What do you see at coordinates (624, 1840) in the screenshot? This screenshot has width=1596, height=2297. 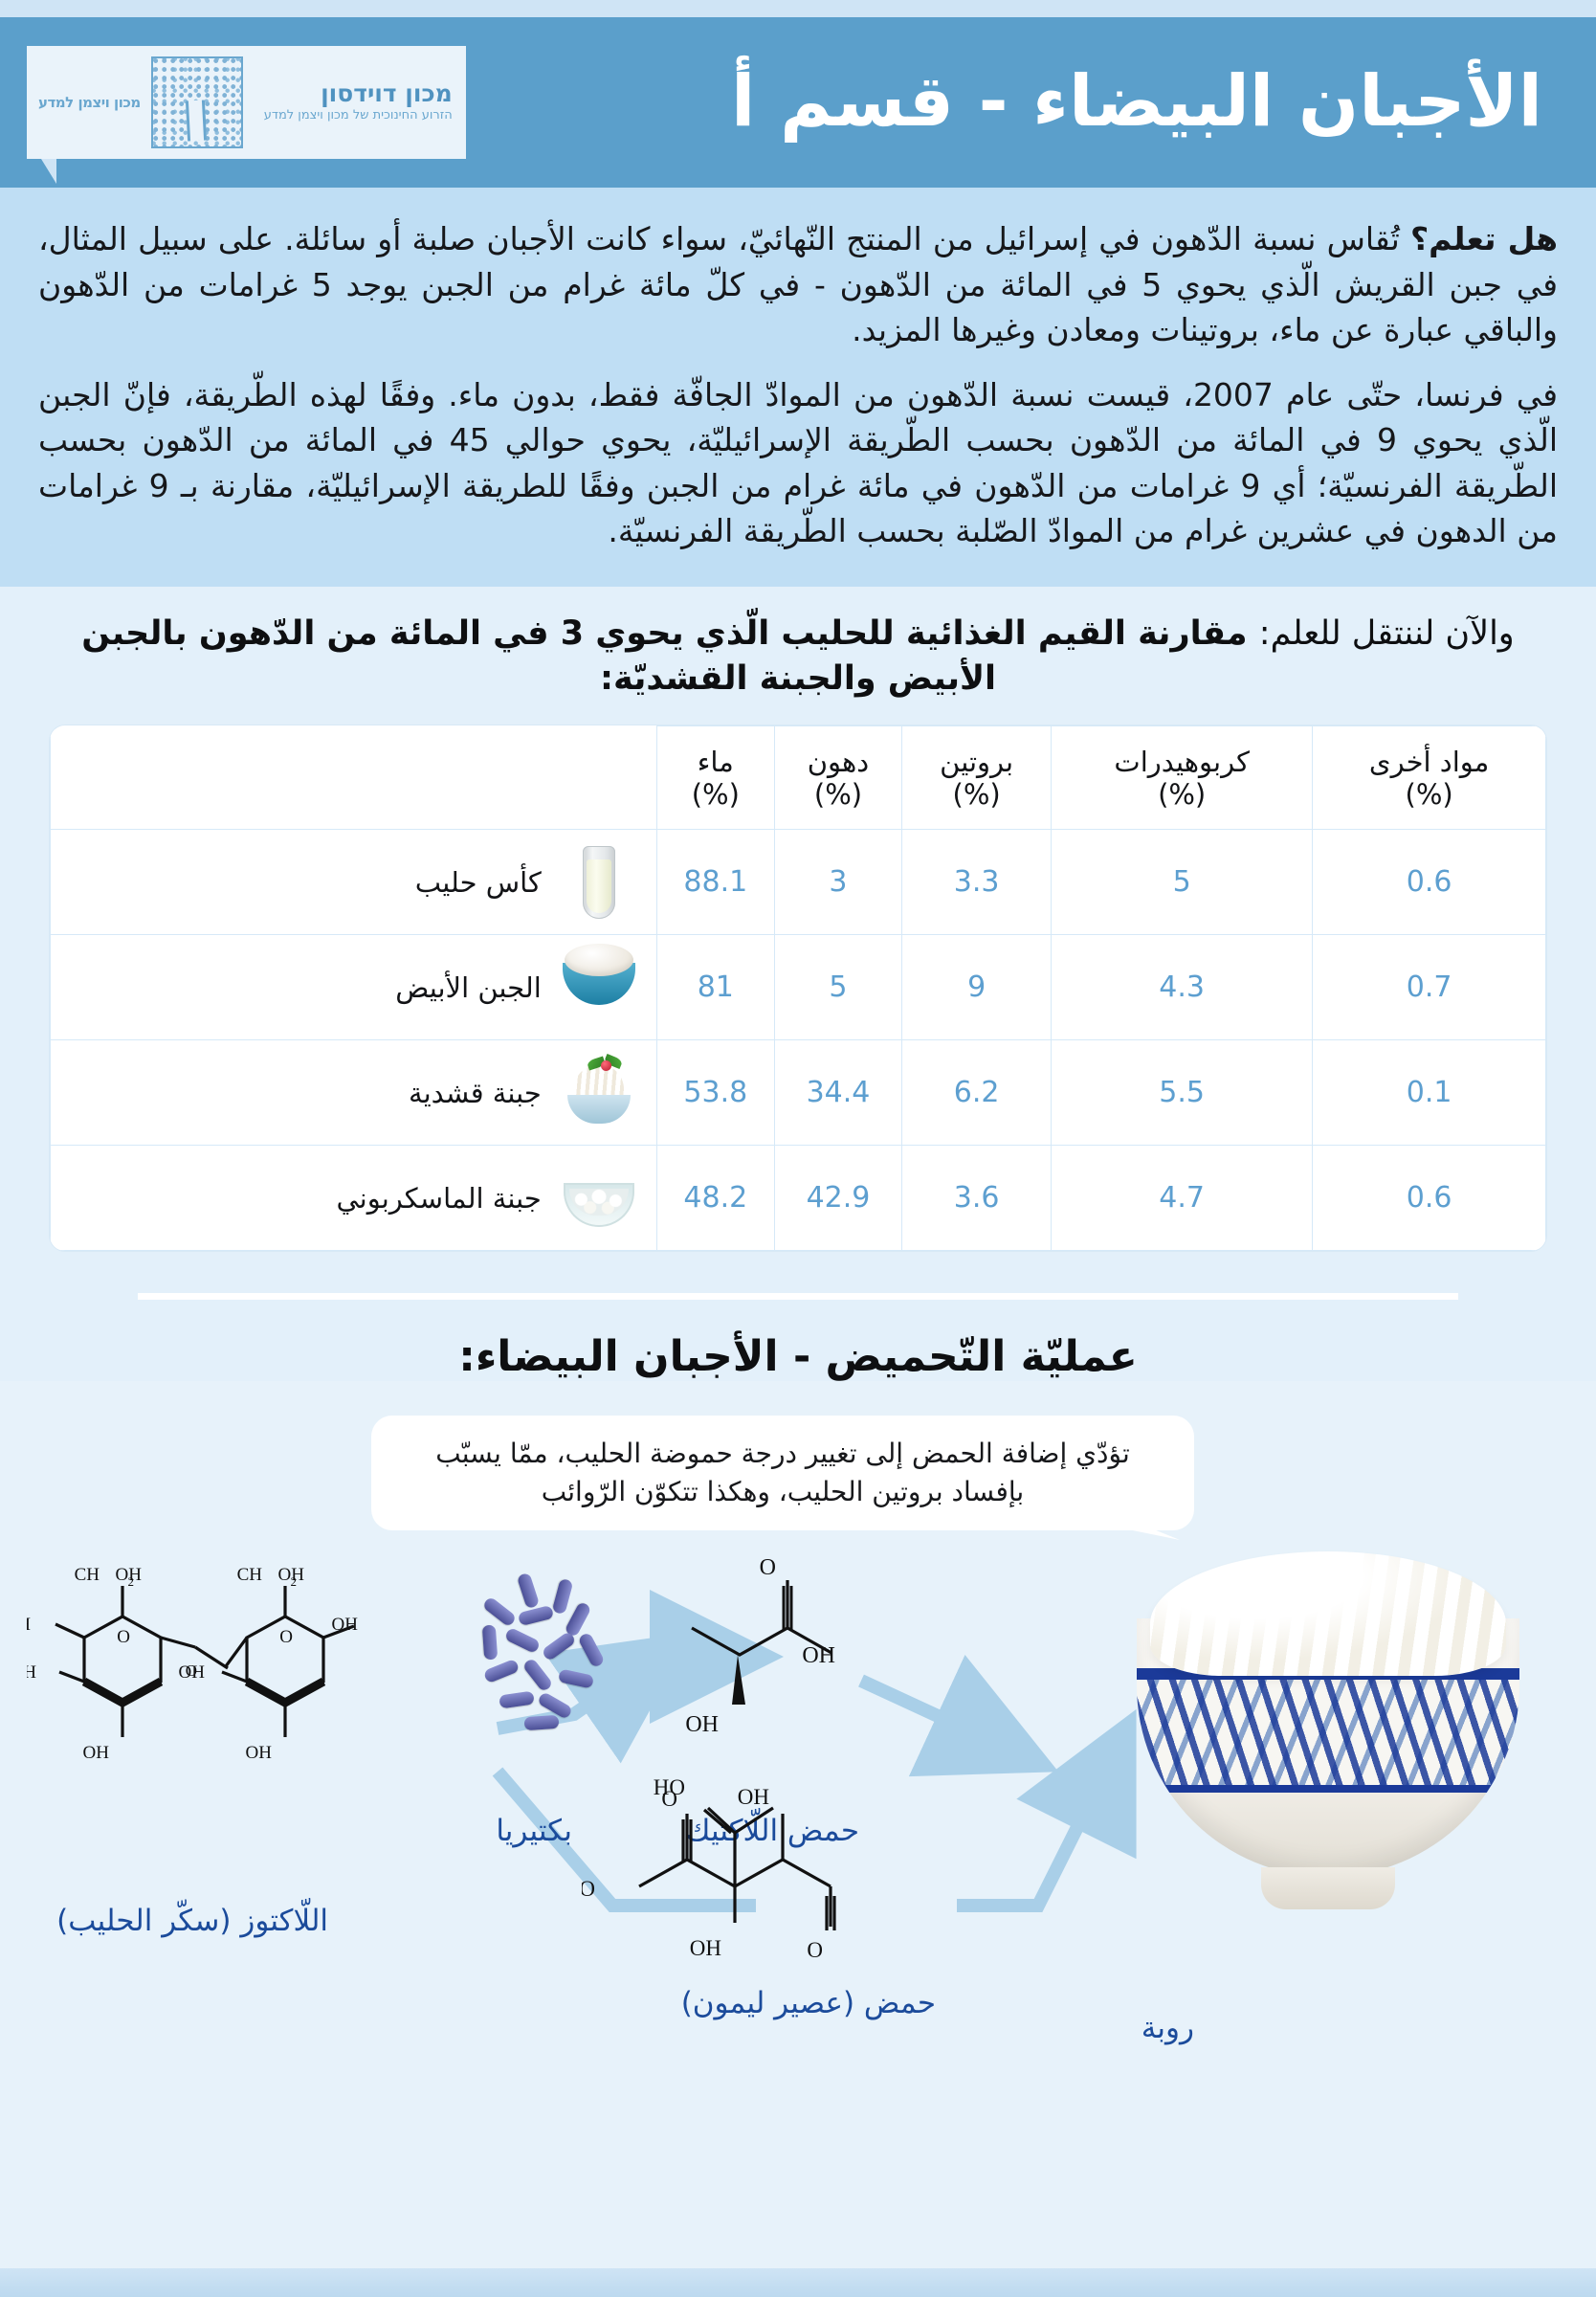 I see `arrow-lactose-to-citric` at bounding box center [624, 1840].